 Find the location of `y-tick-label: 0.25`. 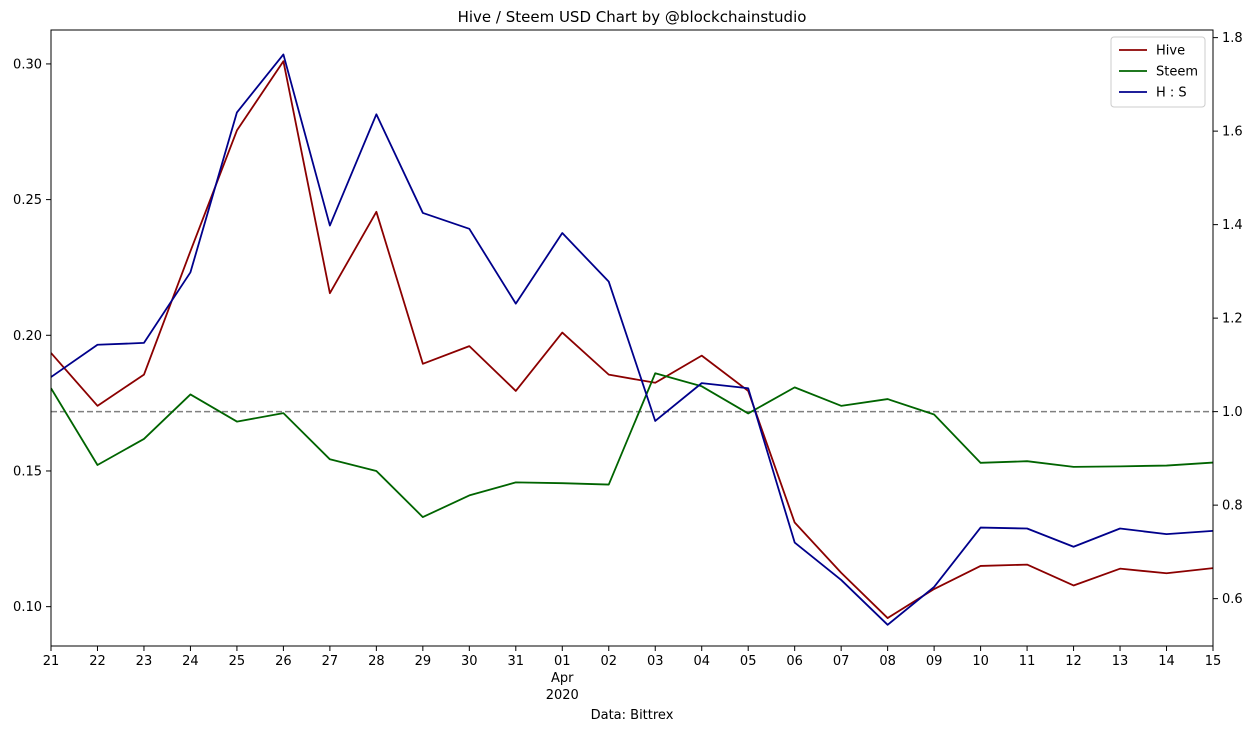

y-tick-label: 0.25 is located at coordinates (27, 200).